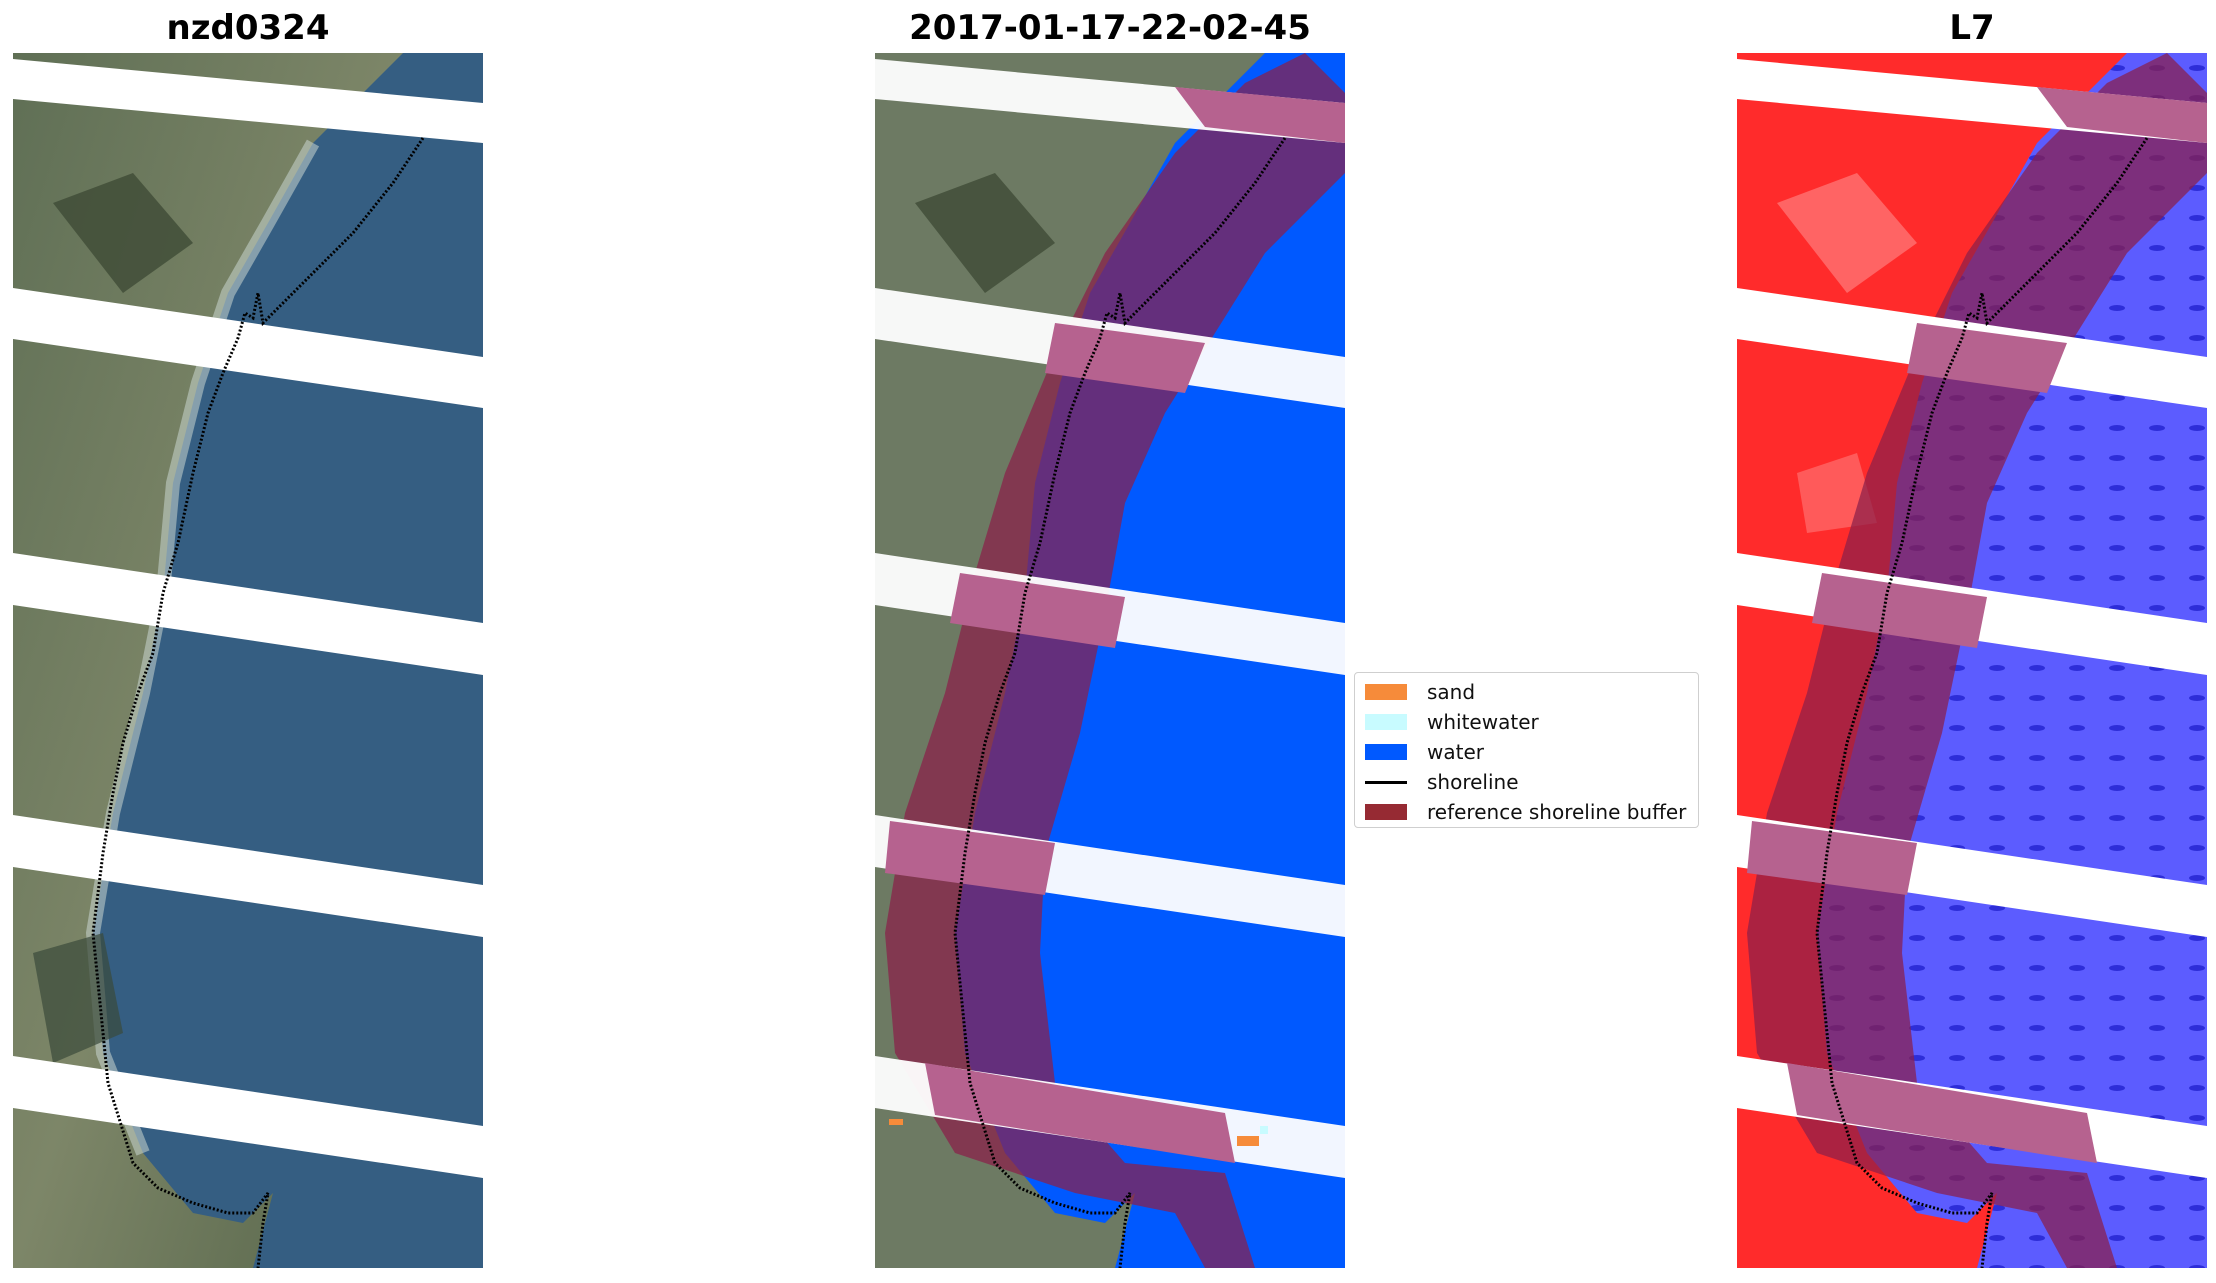 This screenshot has height=1283, width=2216. Describe the element at coordinates (1386, 722) in the screenshot. I see `whitewater-swatch` at that location.